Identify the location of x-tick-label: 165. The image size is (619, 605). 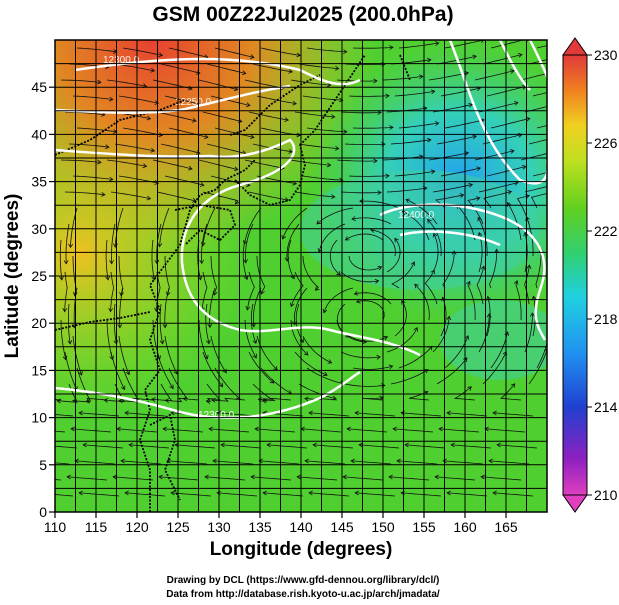
(506, 527).